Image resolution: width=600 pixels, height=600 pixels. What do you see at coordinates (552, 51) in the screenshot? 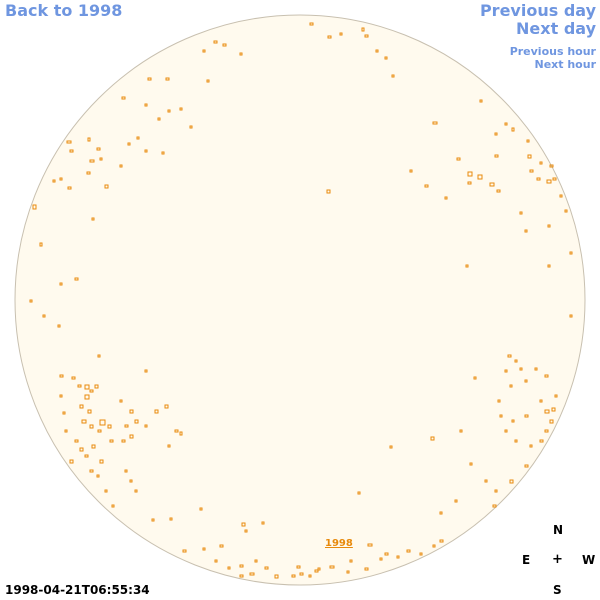
I see `previous-hour-link: Previous hour` at bounding box center [552, 51].